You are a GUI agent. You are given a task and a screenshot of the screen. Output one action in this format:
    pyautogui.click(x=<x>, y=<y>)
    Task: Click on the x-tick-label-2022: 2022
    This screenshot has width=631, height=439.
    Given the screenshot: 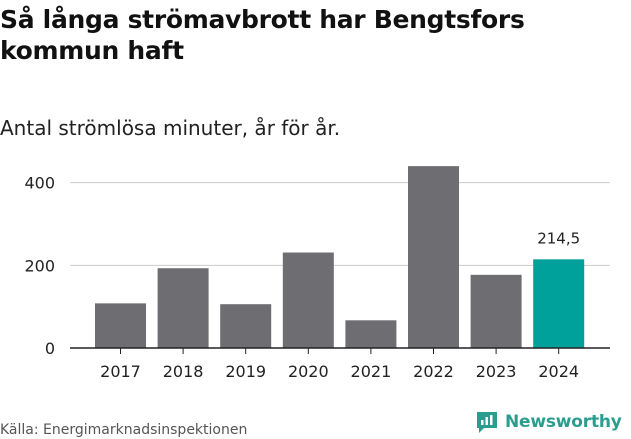 What is the action you would take?
    pyautogui.click(x=433, y=371)
    